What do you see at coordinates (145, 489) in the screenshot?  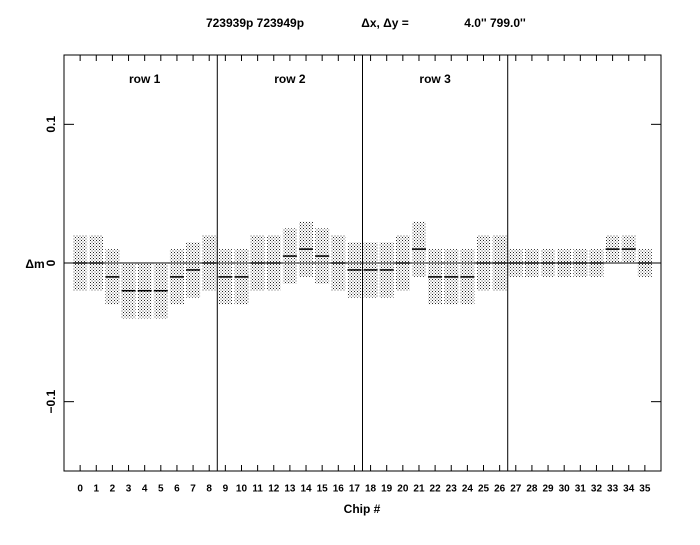 I see `x-tick-label: 4` at bounding box center [145, 489].